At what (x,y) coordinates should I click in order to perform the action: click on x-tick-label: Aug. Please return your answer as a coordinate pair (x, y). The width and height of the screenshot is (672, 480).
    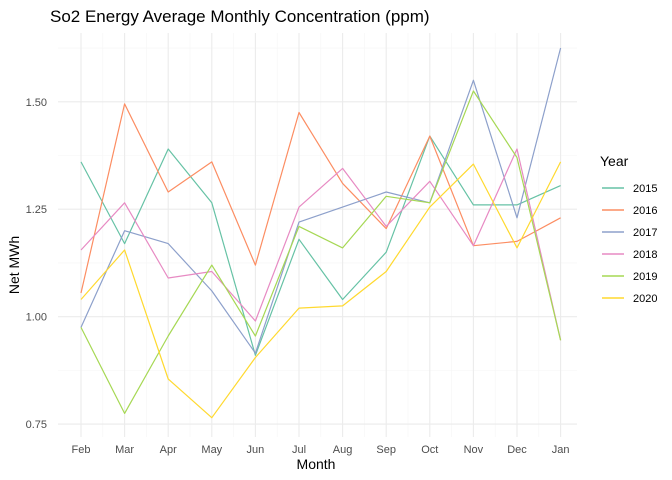
    Looking at the image, I should click on (343, 450).